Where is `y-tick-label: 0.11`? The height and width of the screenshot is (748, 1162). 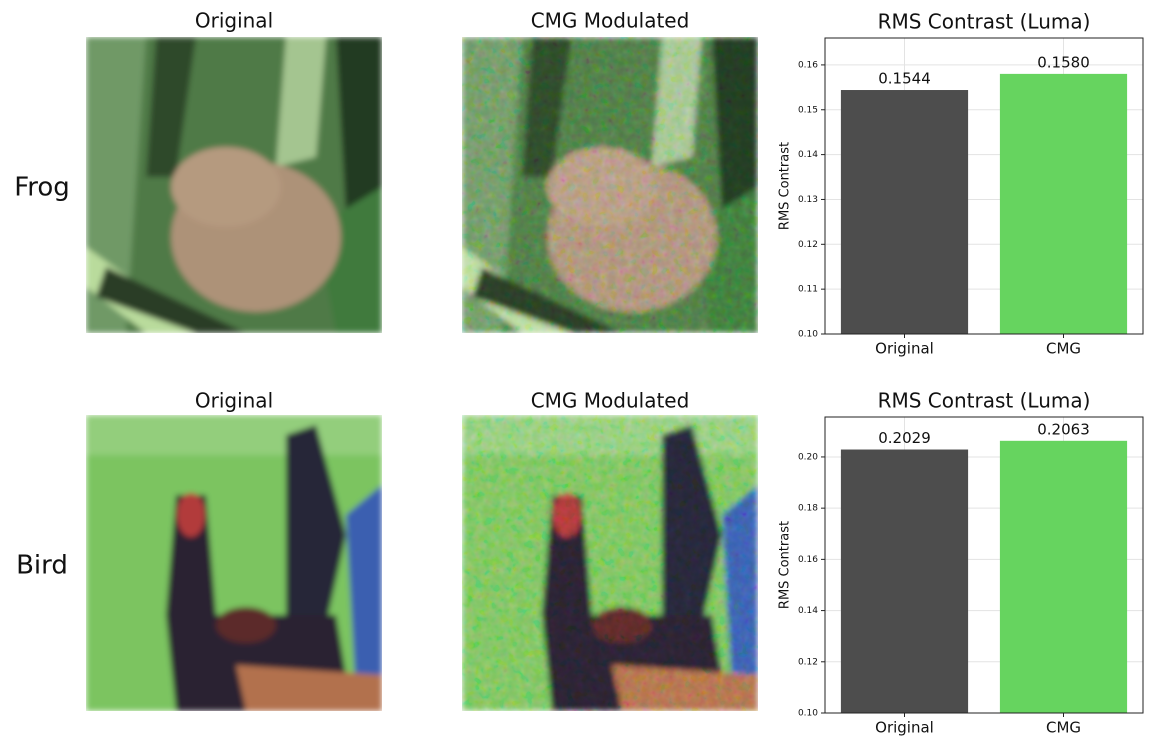 y-tick-label: 0.11 is located at coordinates (808, 290).